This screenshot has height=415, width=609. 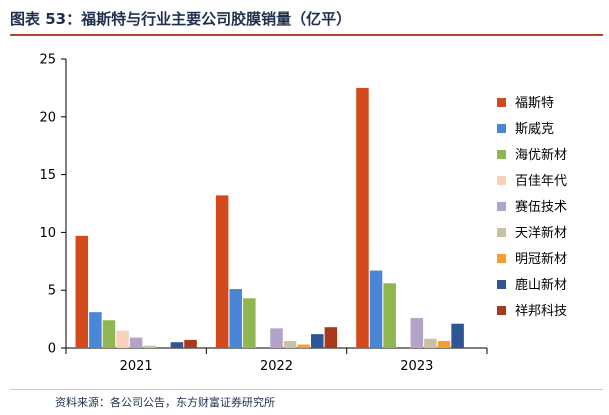 What do you see at coordinates (47, 60) in the screenshot?
I see `y-tick-label: 25` at bounding box center [47, 60].